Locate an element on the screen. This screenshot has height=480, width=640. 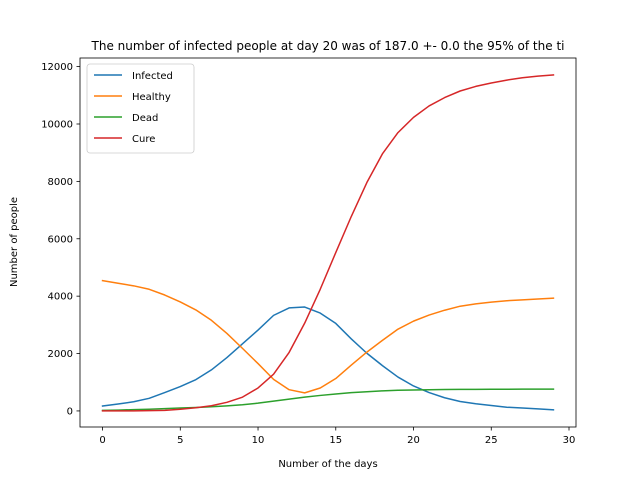
legend-label-infected: Infected is located at coordinates (152, 76).